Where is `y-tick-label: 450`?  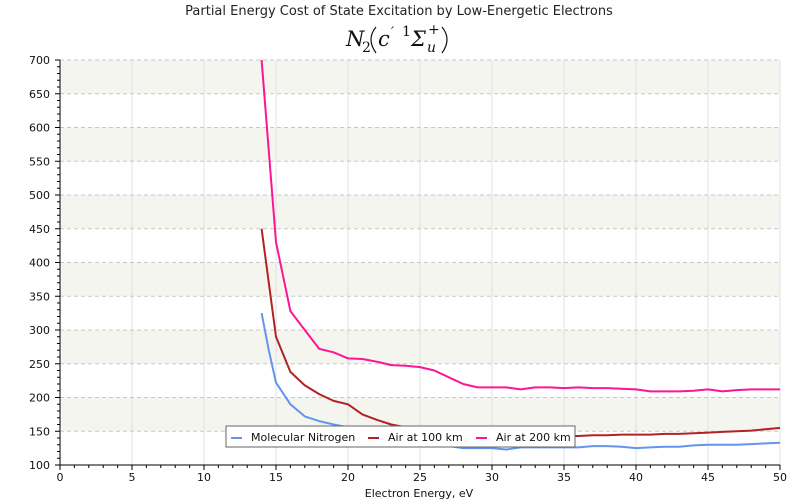 y-tick-label: 450 is located at coordinates (39, 229).